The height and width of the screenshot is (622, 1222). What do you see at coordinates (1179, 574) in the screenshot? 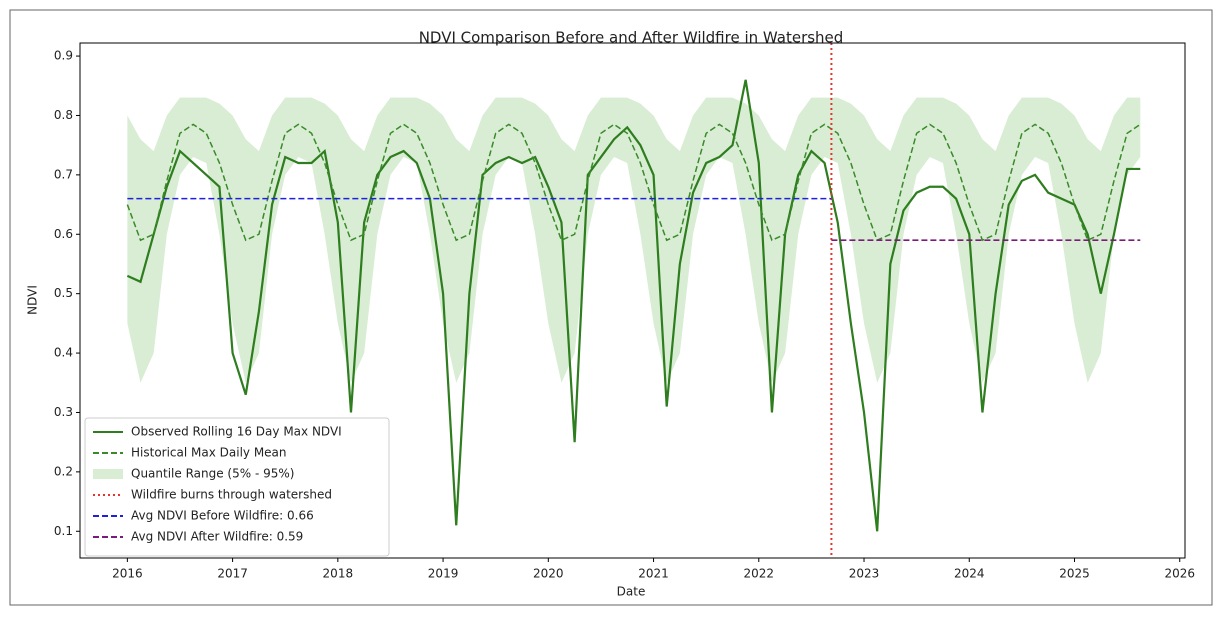
I see `x-tick-label: 2026` at bounding box center [1179, 574].